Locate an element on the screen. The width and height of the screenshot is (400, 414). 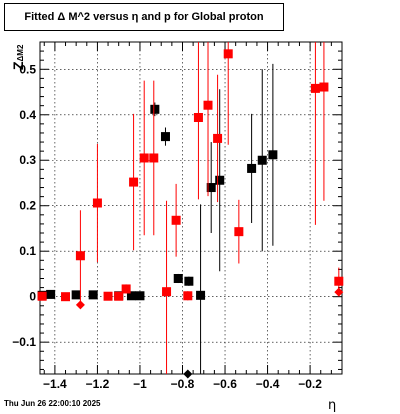
y-tick-label: 0.5 is located at coordinates (27, 69).